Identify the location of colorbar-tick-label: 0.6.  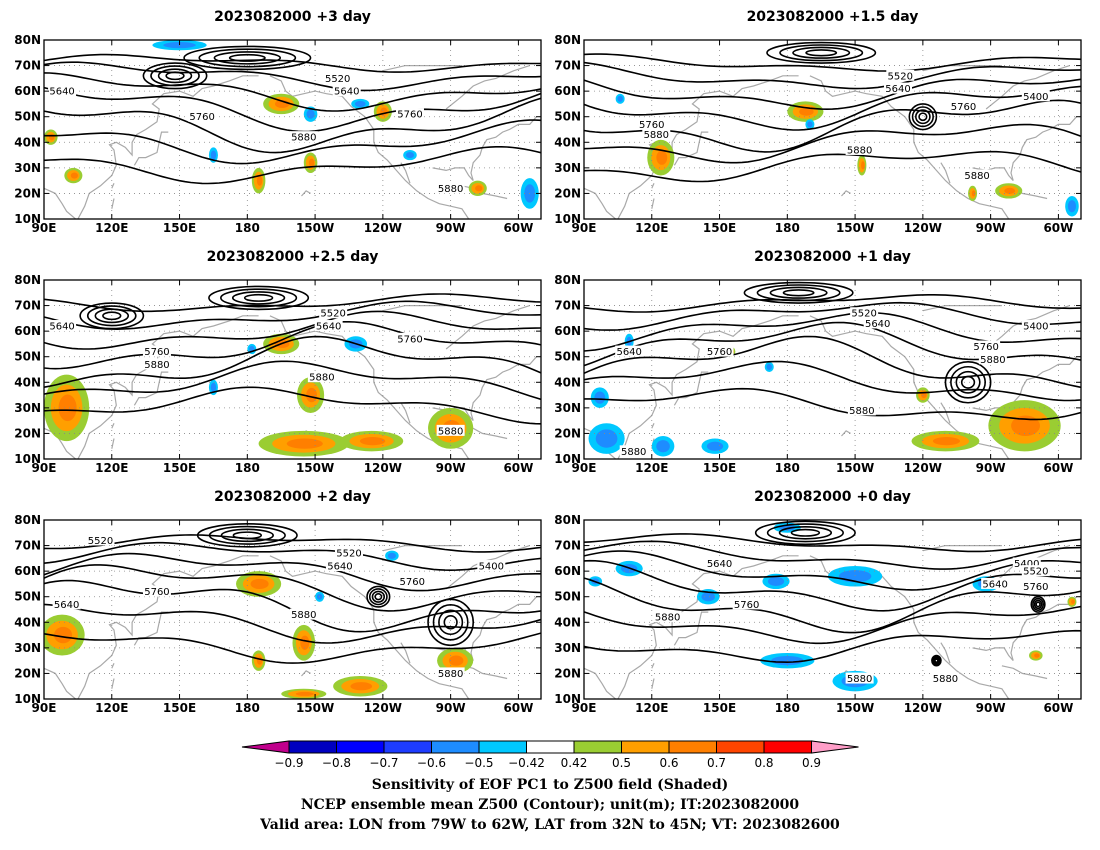
(668, 763).